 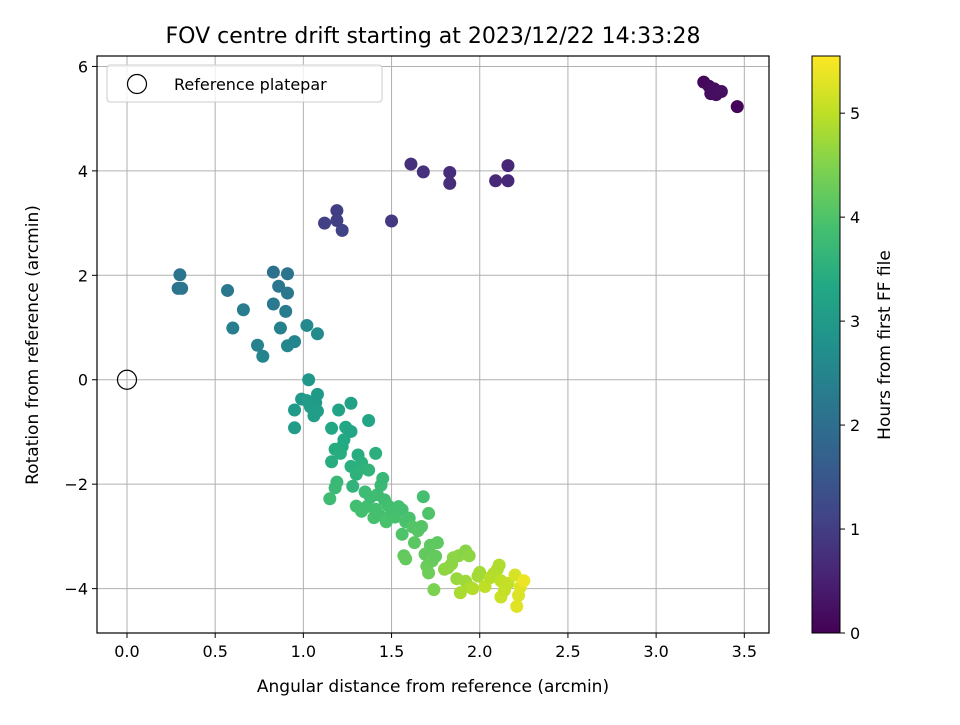 What do you see at coordinates (655, 651) in the screenshot?
I see `x-tick-label: 3.0` at bounding box center [655, 651].